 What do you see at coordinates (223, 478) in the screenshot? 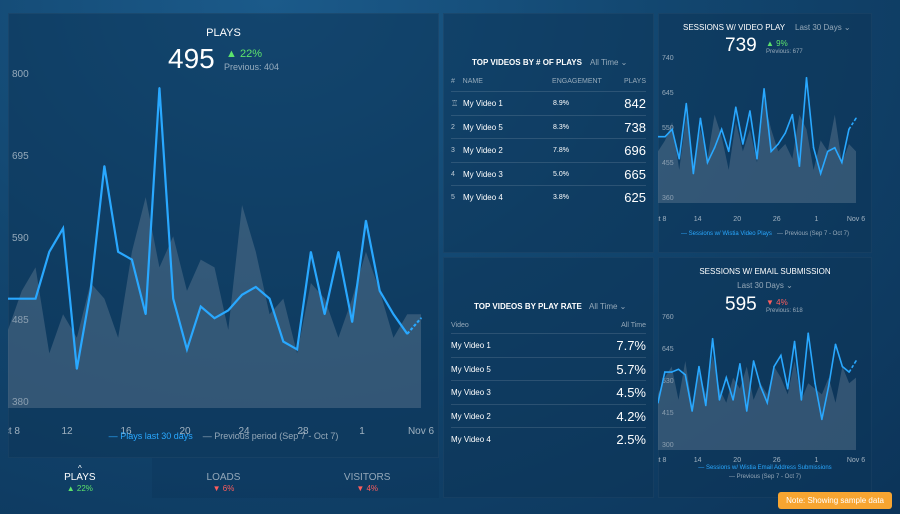
I see `tab-loads: LOADS ▼ 6%` at bounding box center [223, 478].